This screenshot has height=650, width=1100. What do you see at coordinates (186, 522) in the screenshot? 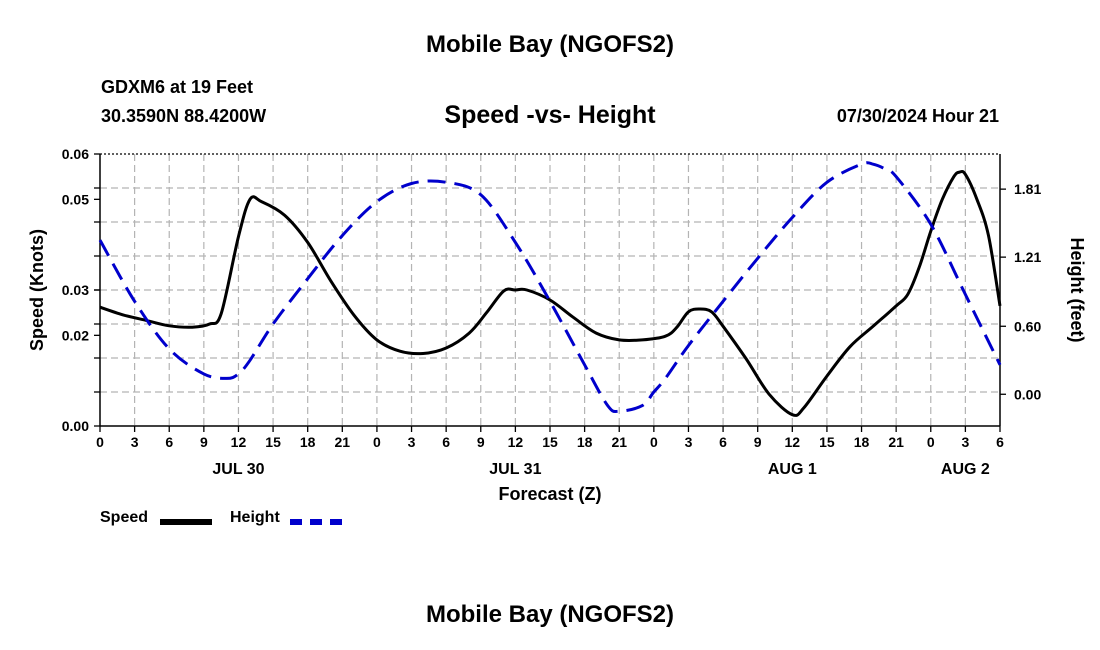
I see `legend-speed-swatch` at bounding box center [186, 522].